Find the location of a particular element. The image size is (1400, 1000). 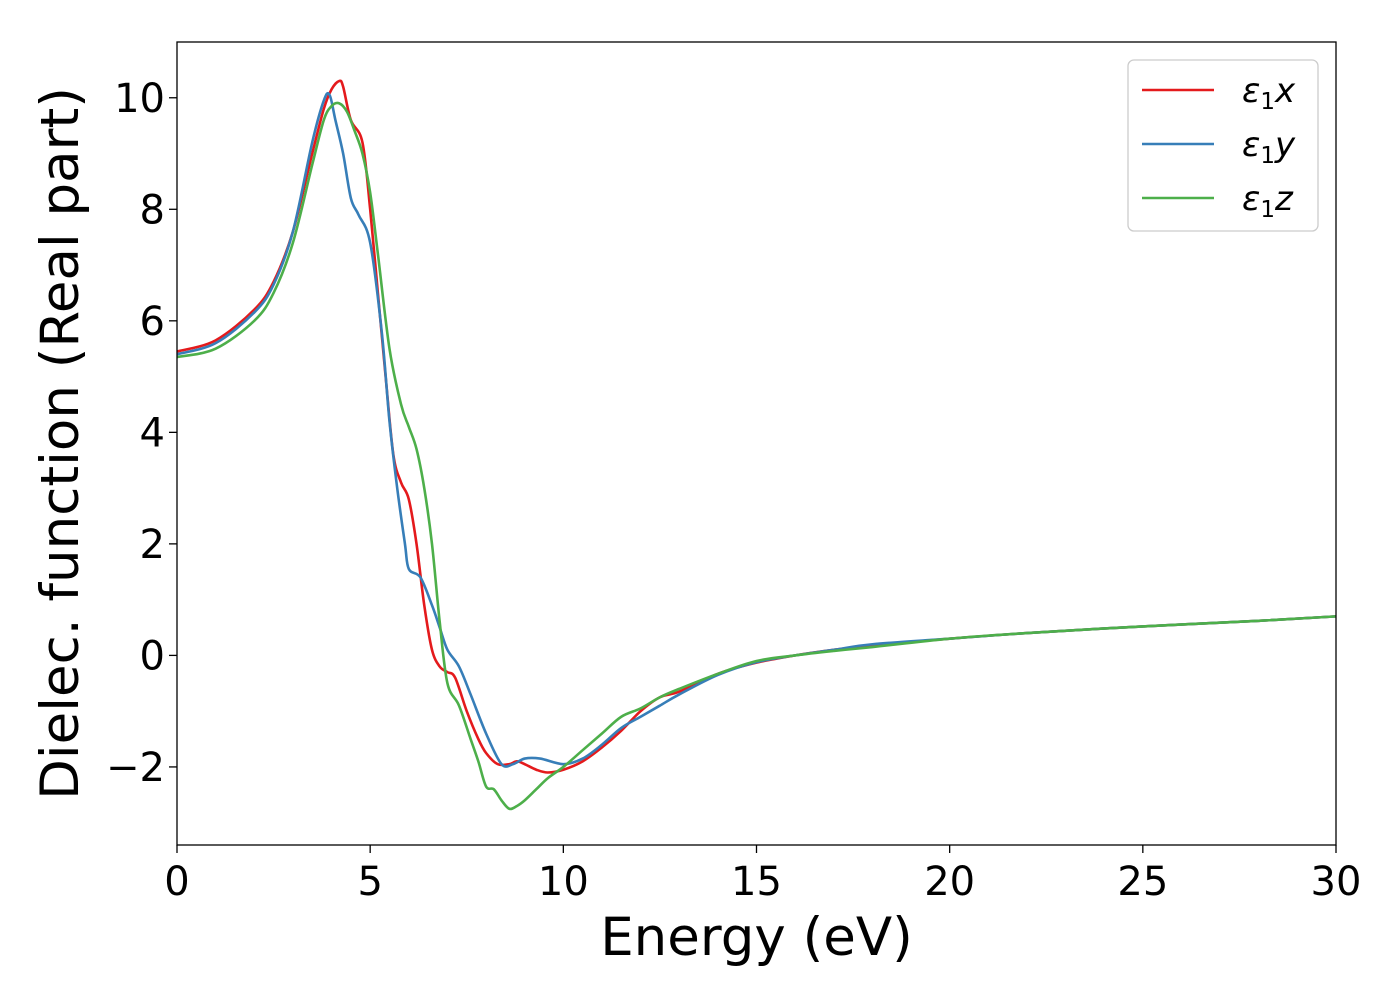

x-axis-ticks: 0 5 10 15 20 25 30 is located at coordinates (762, 875).